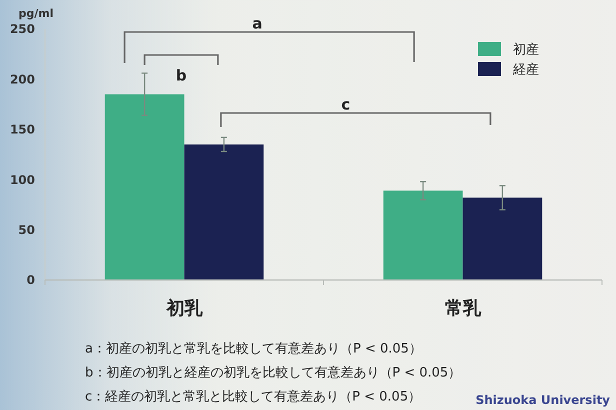 This screenshot has height=410, width=616. I want to click on text: Shizuoka University, so click(543, 400).